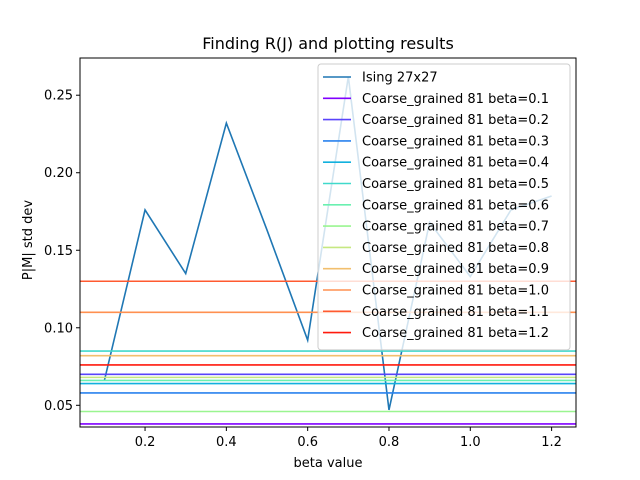 The width and height of the screenshot is (640, 480). I want to click on y-tick-label: 0.15, so click(58, 251).